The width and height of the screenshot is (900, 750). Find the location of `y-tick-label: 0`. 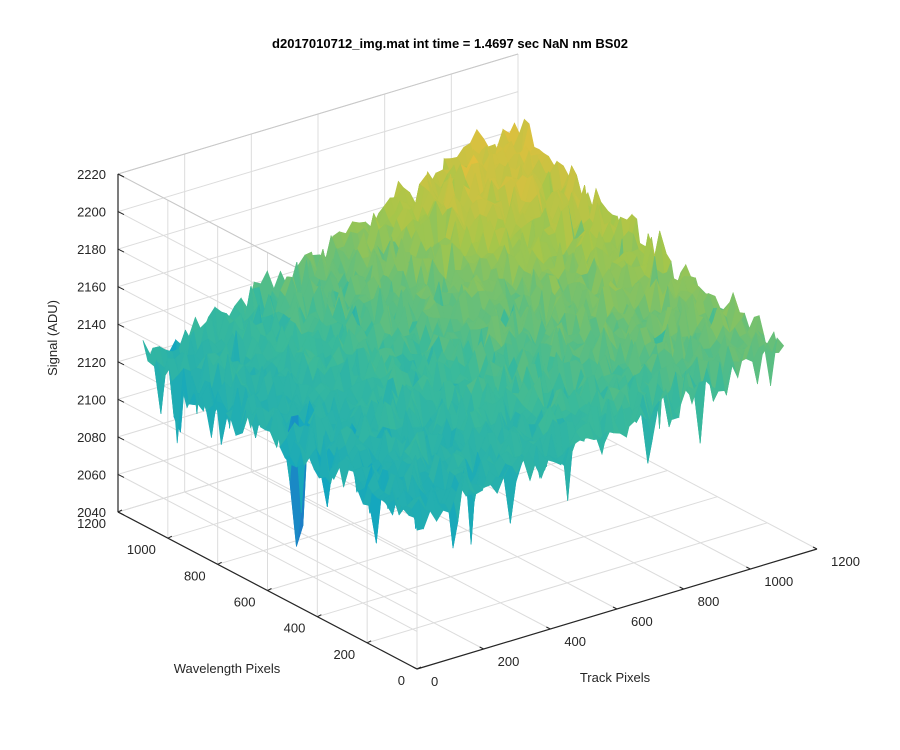

y-tick-label: 0 is located at coordinates (401, 680).